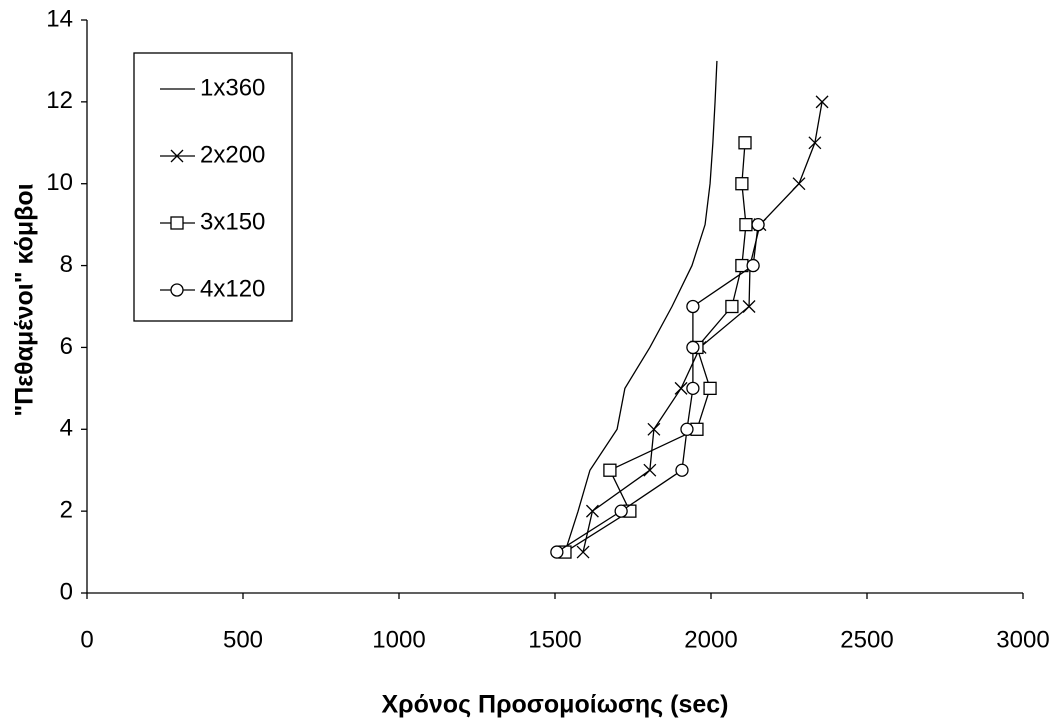 This screenshot has width=1061, height=726. I want to click on y-tick-label: 2, so click(66, 509).